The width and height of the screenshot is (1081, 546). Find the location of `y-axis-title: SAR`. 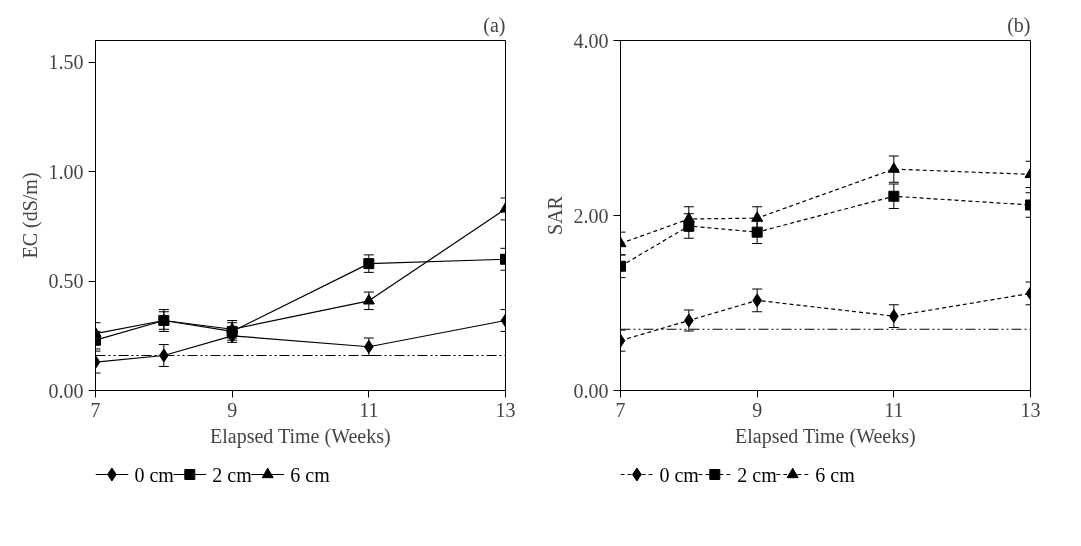

y-axis-title: SAR is located at coordinates (554, 215).